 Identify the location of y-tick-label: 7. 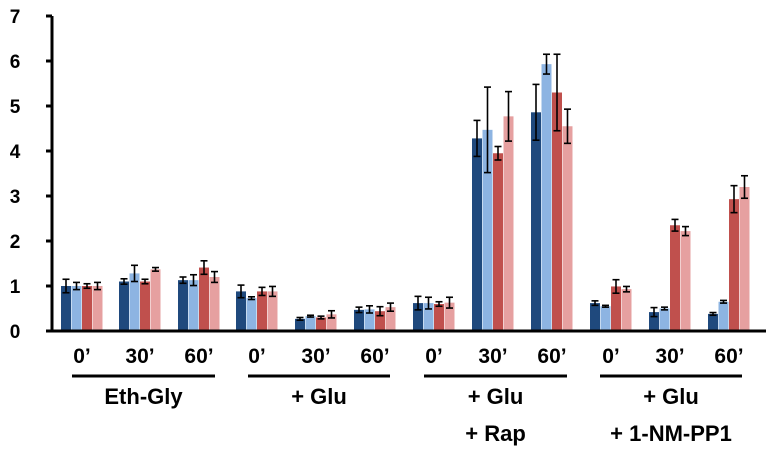
(15, 17).